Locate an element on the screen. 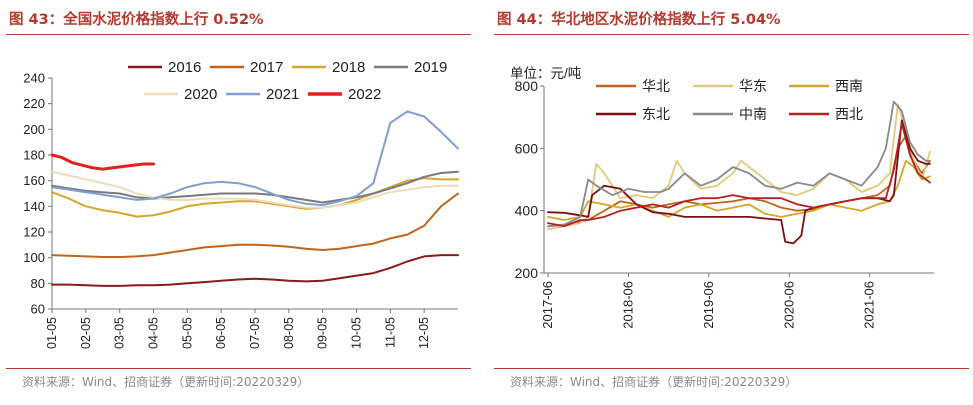  right-legend-label-中南: 中南 is located at coordinates (753, 114).